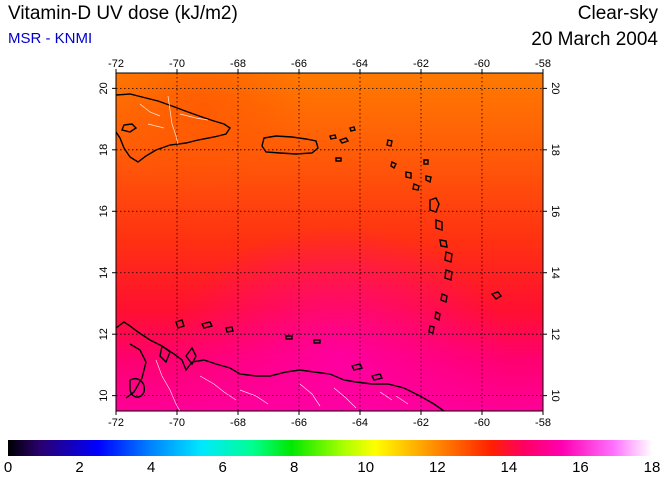 Image resolution: width=665 pixels, height=480 pixels. What do you see at coordinates (104, 242) in the screenshot?
I see `lat-labels-left: 10 12 14 16 18 20` at bounding box center [104, 242].